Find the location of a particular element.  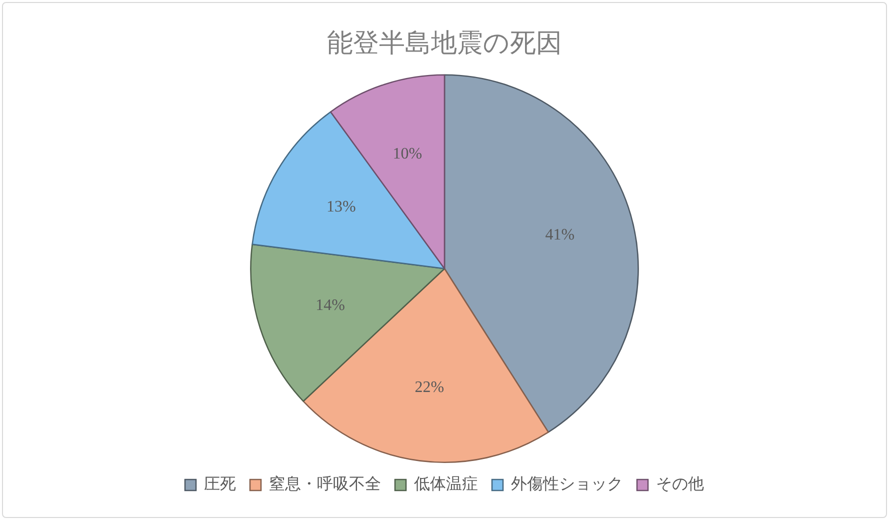

data-label: 10% is located at coordinates (407, 154).